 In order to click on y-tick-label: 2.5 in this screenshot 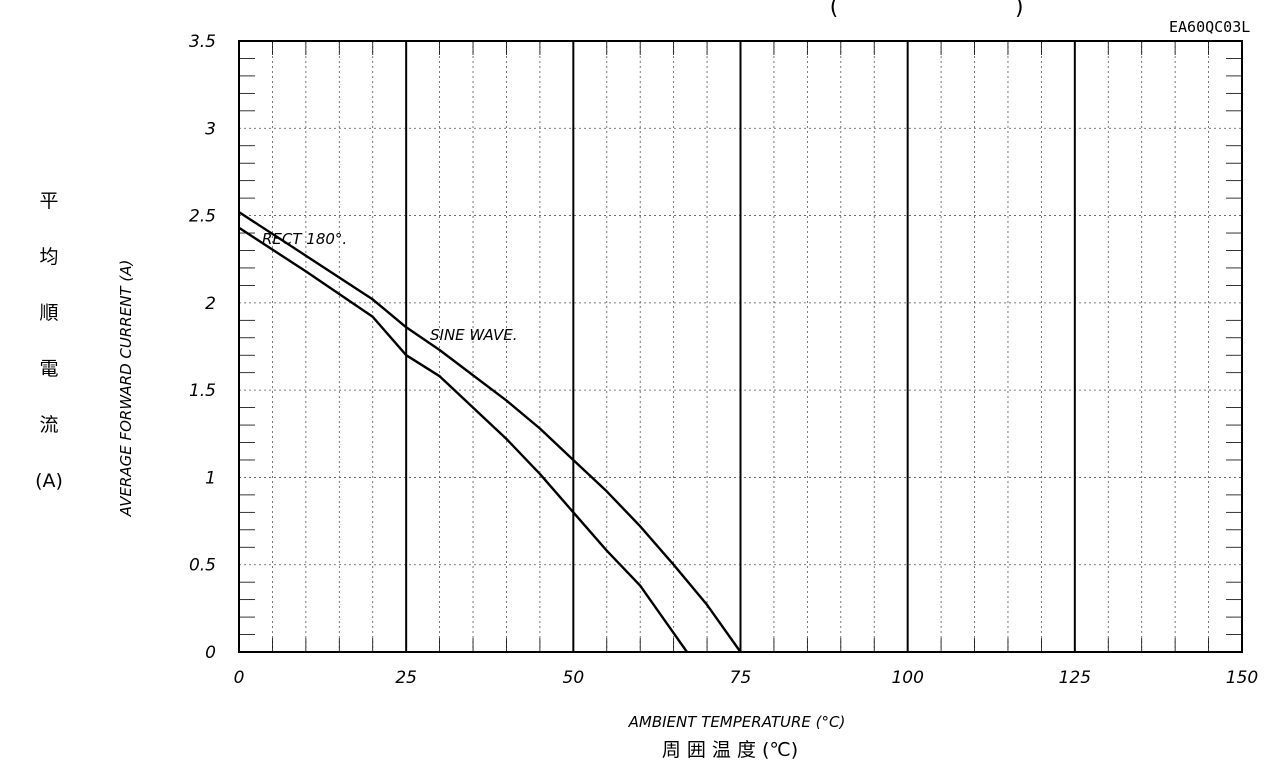, I will do `click(202, 217)`.